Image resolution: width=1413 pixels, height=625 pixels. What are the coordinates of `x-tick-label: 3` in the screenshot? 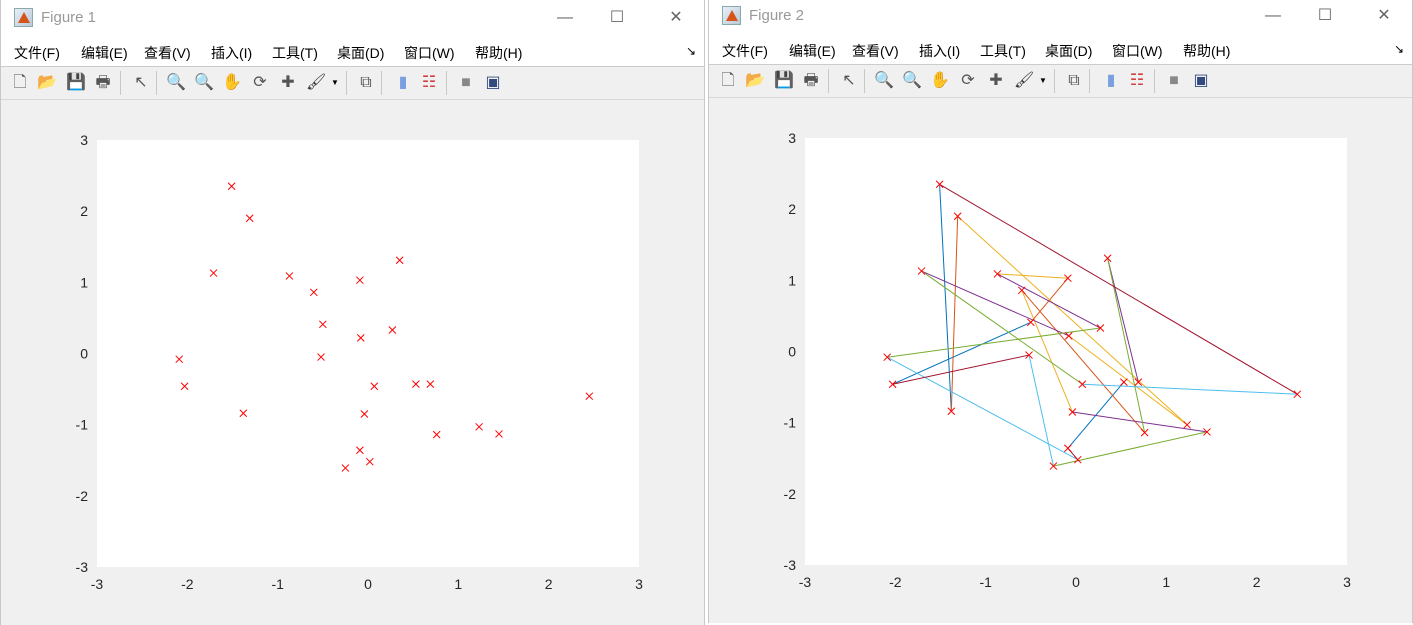 It's located at (639, 584).